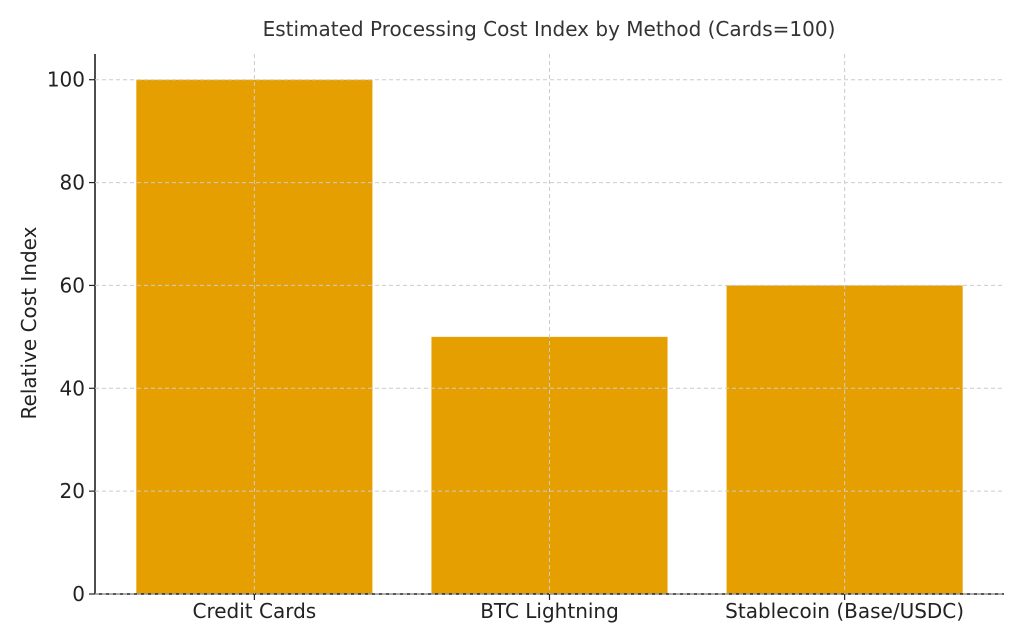 This screenshot has height=640, width=1024. I want to click on y-tick-label: 40, so click(72, 388).